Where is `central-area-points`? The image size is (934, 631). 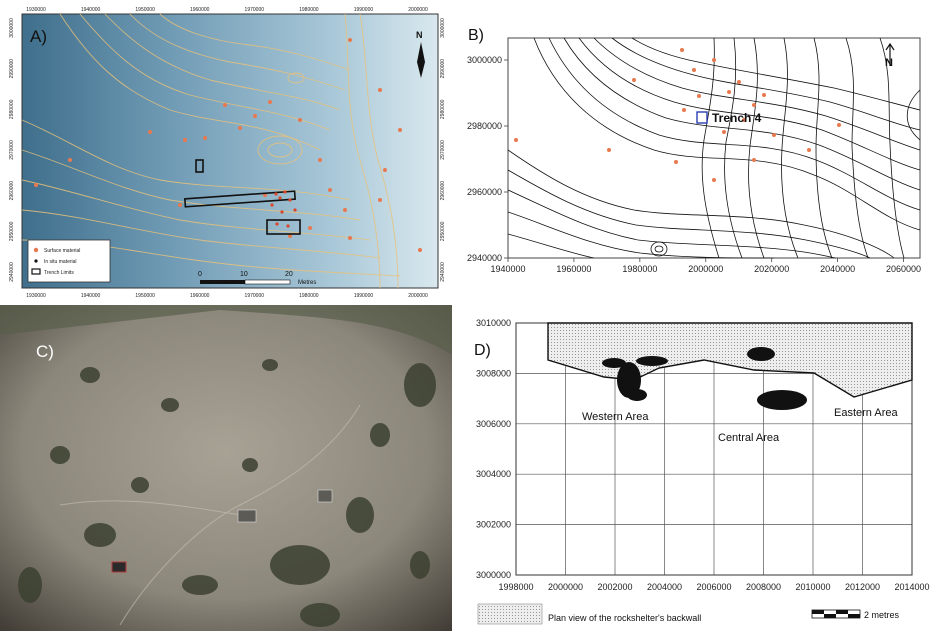
central-area-points is located at coordinates (777, 378).